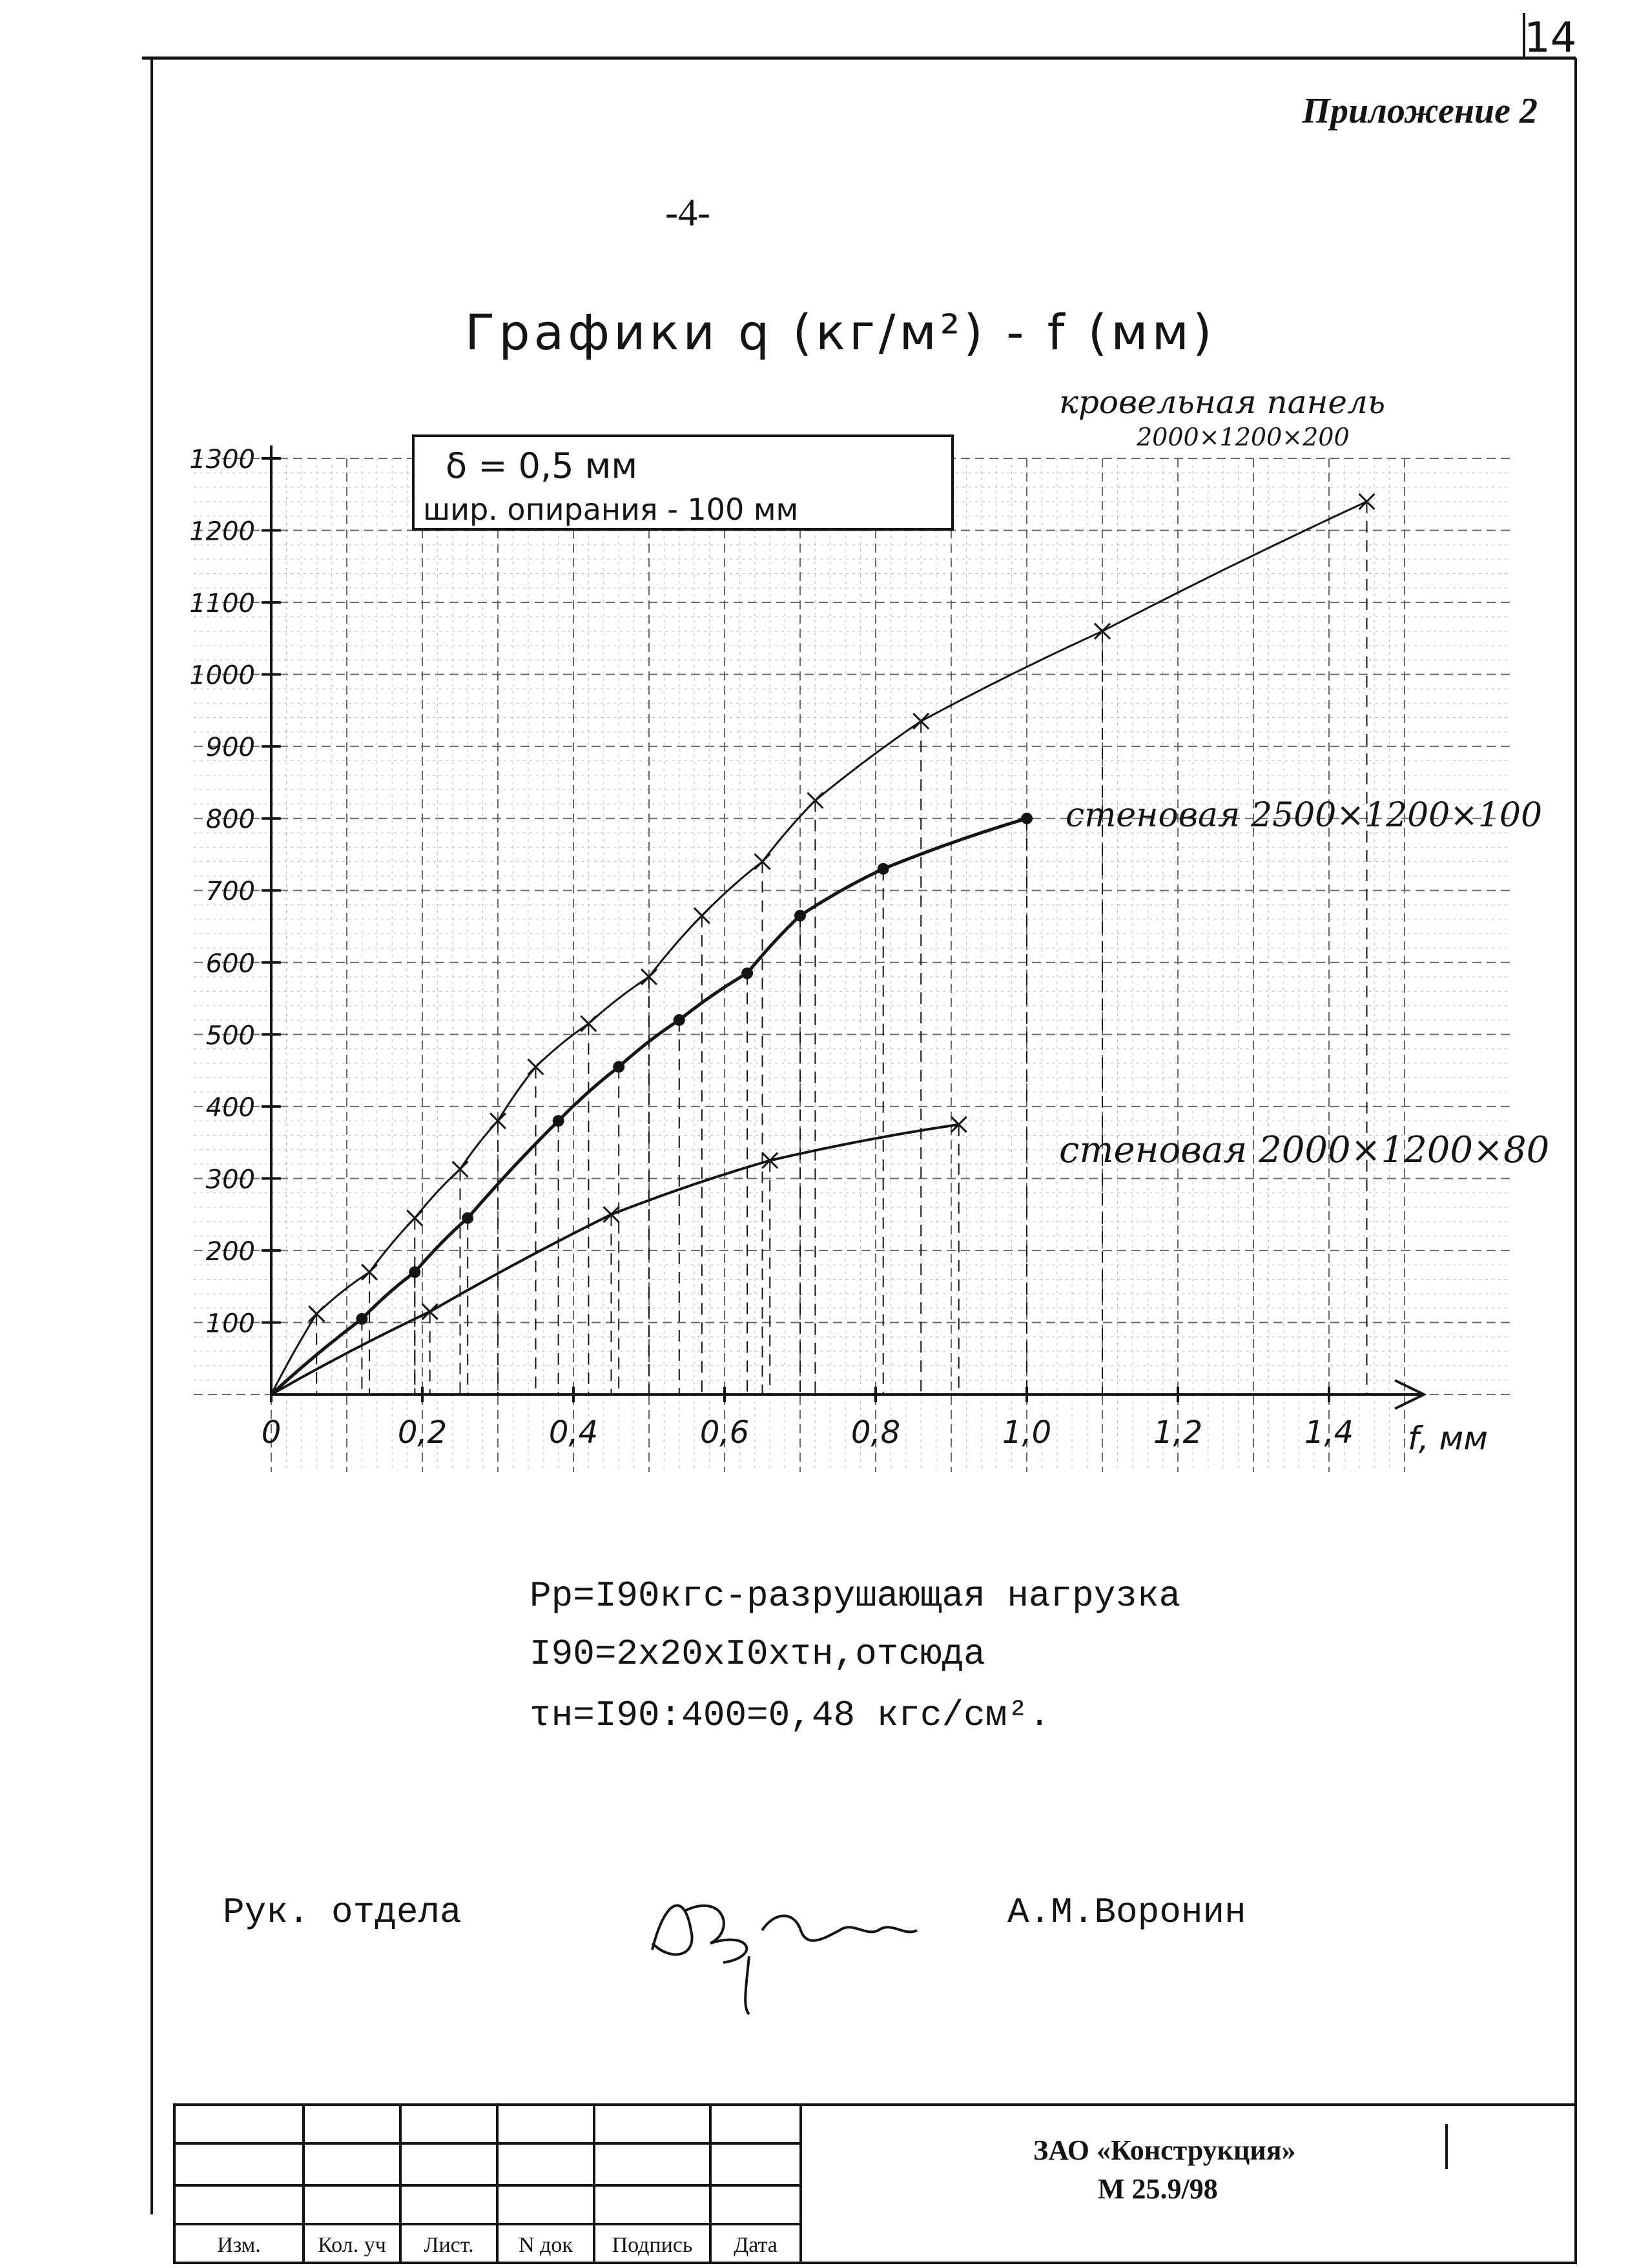 The height and width of the screenshot is (2268, 1628). What do you see at coordinates (1304, 1150) in the screenshot?
I see `series-3-label: стеновая 2000×1200×80` at bounding box center [1304, 1150].